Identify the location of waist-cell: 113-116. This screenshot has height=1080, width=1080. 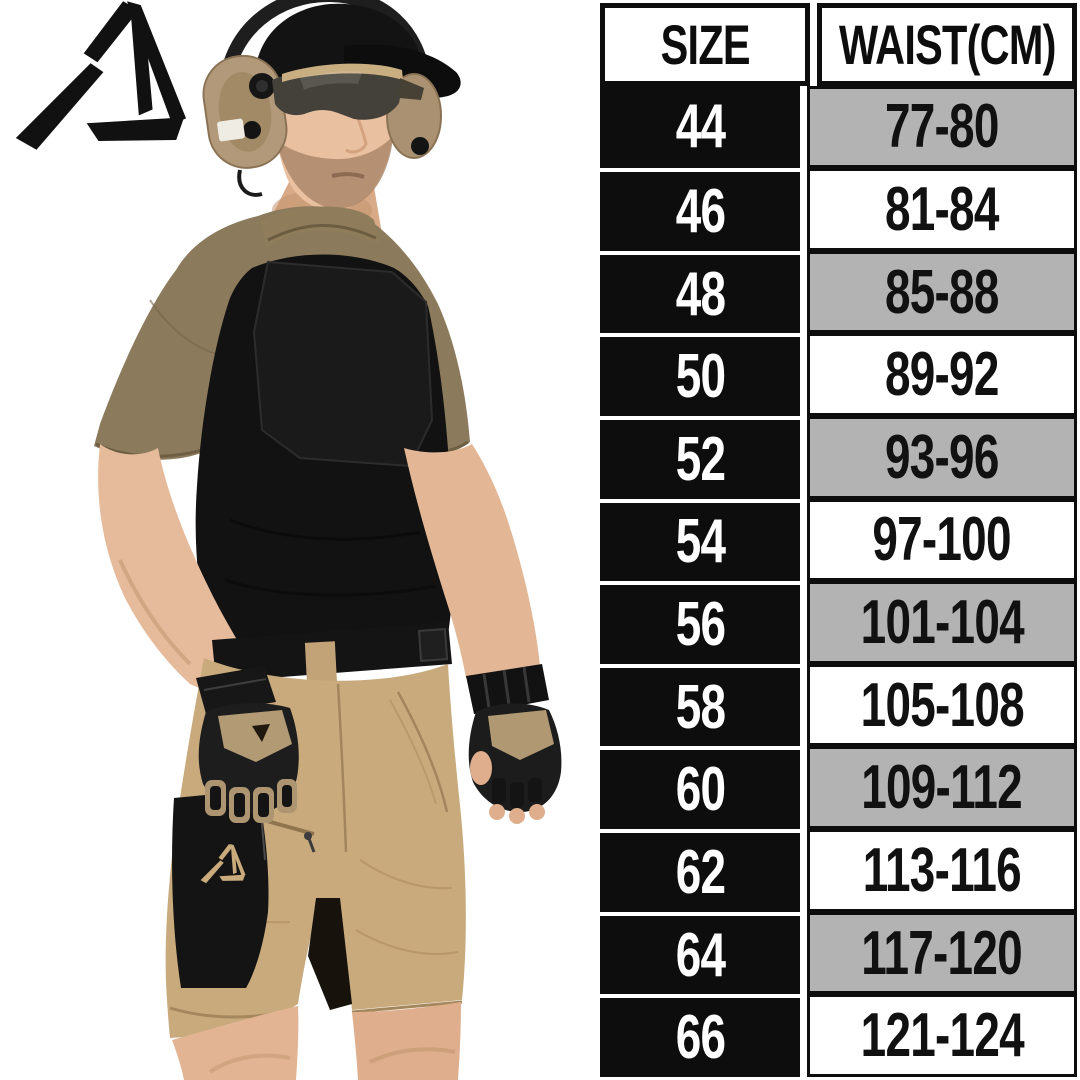
(942, 870).